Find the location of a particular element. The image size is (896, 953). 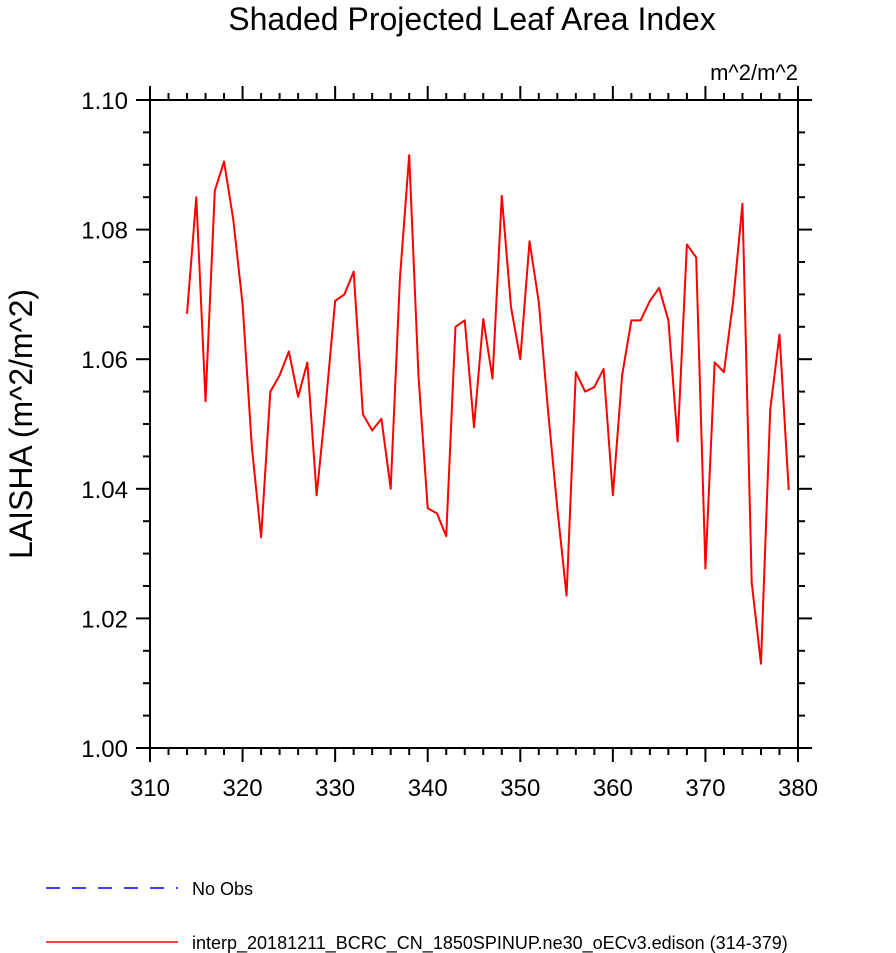

x-tick-label: 380 is located at coordinates (798, 788).